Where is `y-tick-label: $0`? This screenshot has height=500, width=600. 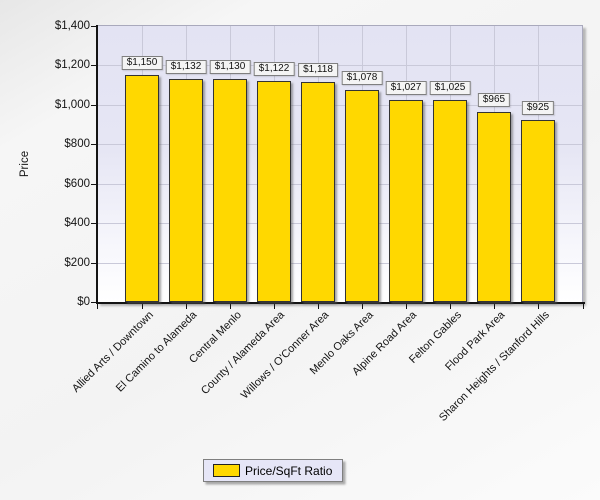 y-tick-label: $0 is located at coordinates (83, 302).